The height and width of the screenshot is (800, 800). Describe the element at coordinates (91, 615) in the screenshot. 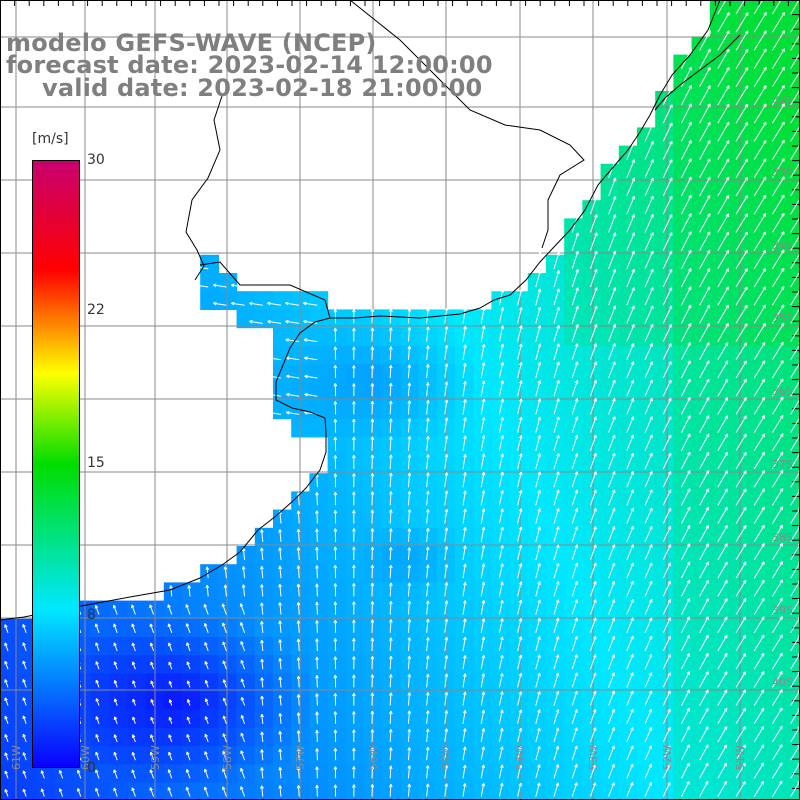

I see `colorbar-label-8: 8` at that location.